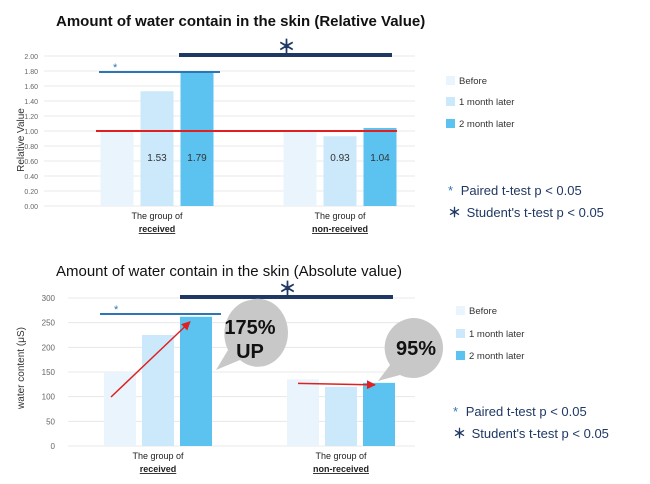  I want to click on chart1-category-label-underlined: non-received, so click(340, 229).